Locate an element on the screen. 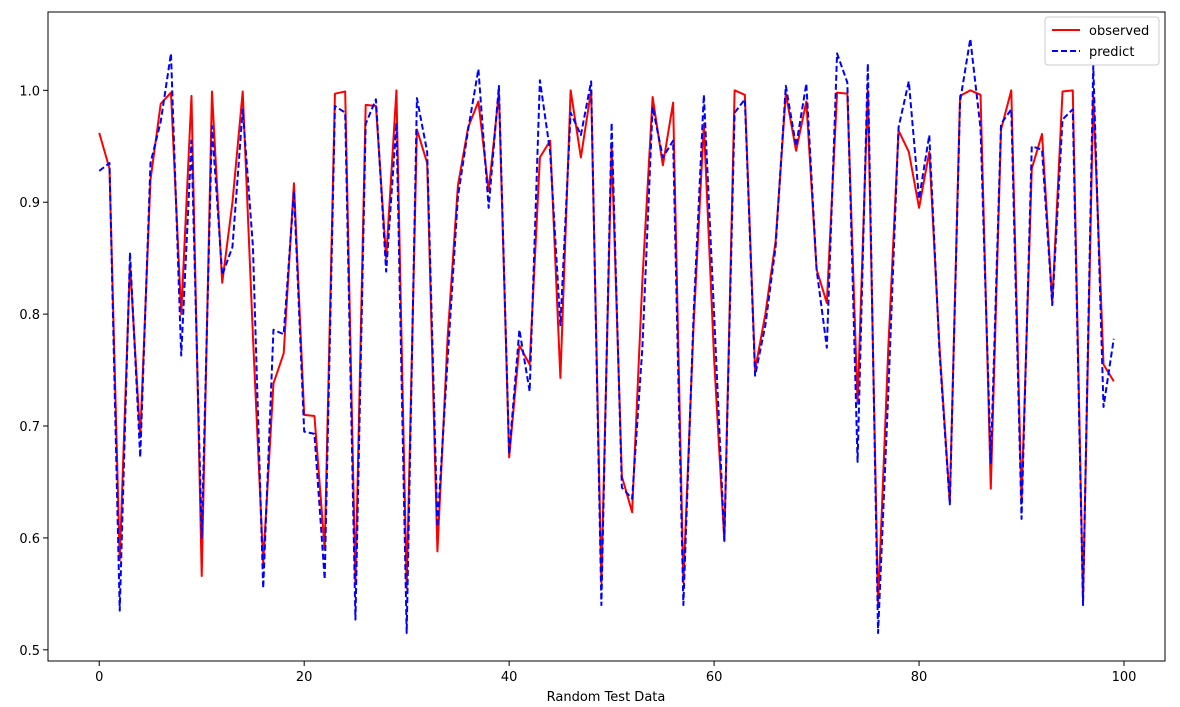 This screenshot has height=707, width=1180. x-tick-label: 20 is located at coordinates (304, 677).